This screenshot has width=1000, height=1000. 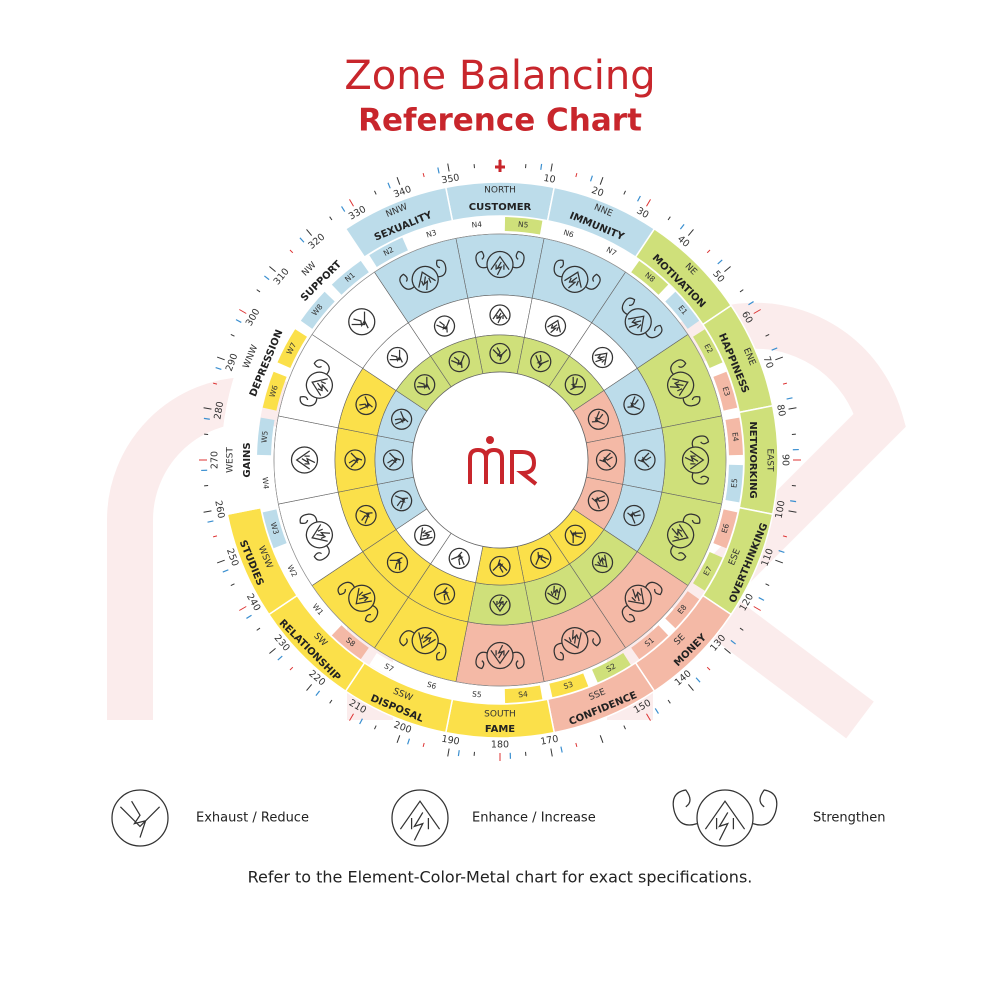 What do you see at coordinates (274, 391) in the screenshot?
I see `pada-label: W6` at bounding box center [274, 391].